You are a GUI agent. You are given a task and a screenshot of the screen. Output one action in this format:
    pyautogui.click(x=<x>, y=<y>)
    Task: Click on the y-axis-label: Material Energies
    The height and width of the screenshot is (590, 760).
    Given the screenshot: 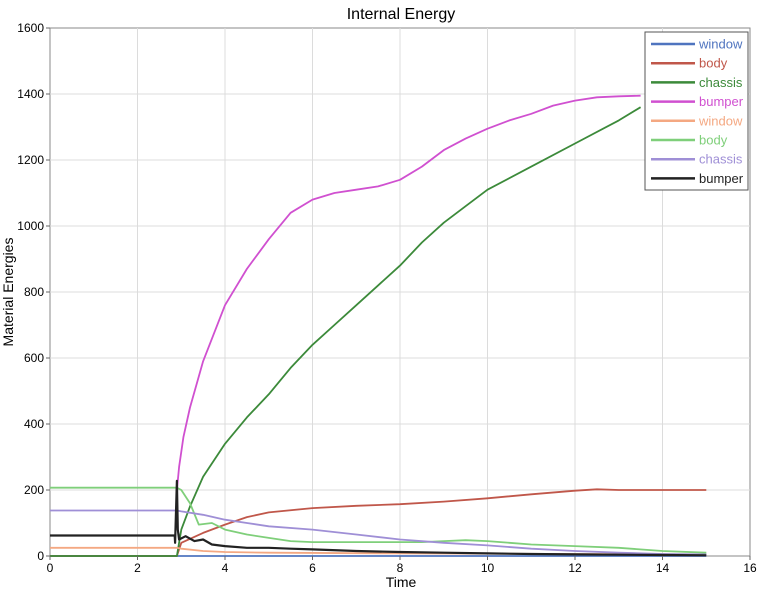 What is the action you would take?
    pyautogui.click(x=8, y=292)
    